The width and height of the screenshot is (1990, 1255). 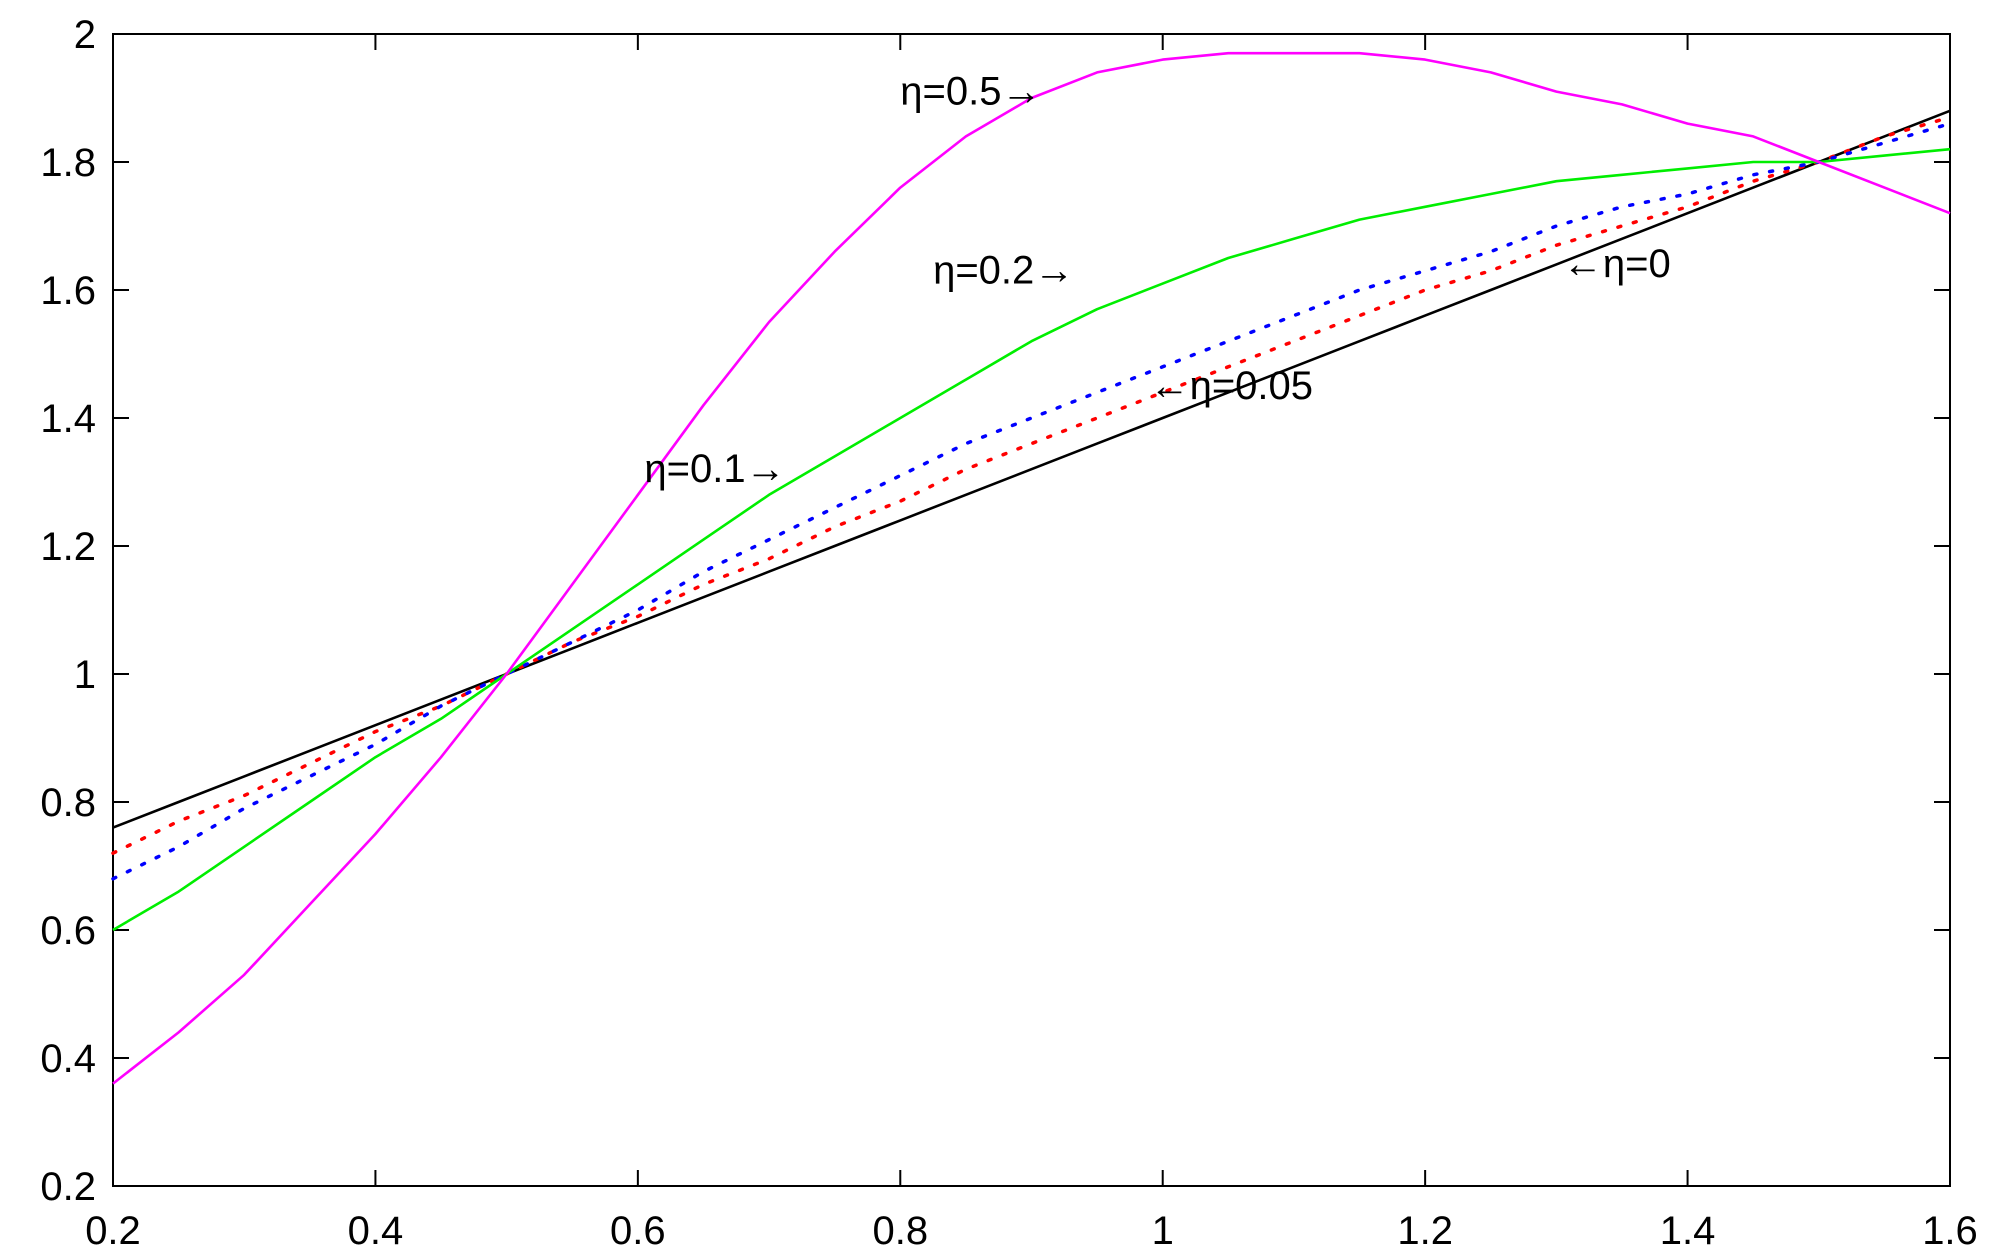 What do you see at coordinates (68, 931) in the screenshot?
I see `y-tick-label: 0.6` at bounding box center [68, 931].